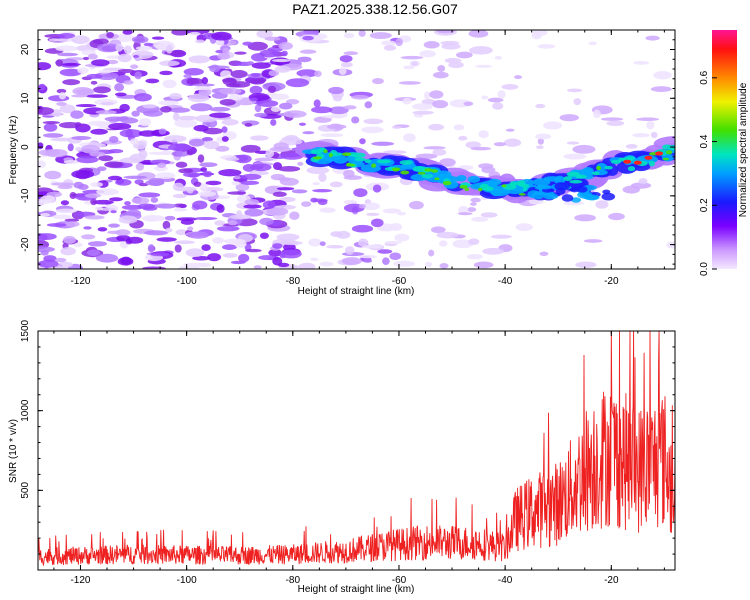 The image size is (750, 600). What do you see at coordinates (704, 205) in the screenshot?
I see `colorbar-tick-label: 0.2` at bounding box center [704, 205].